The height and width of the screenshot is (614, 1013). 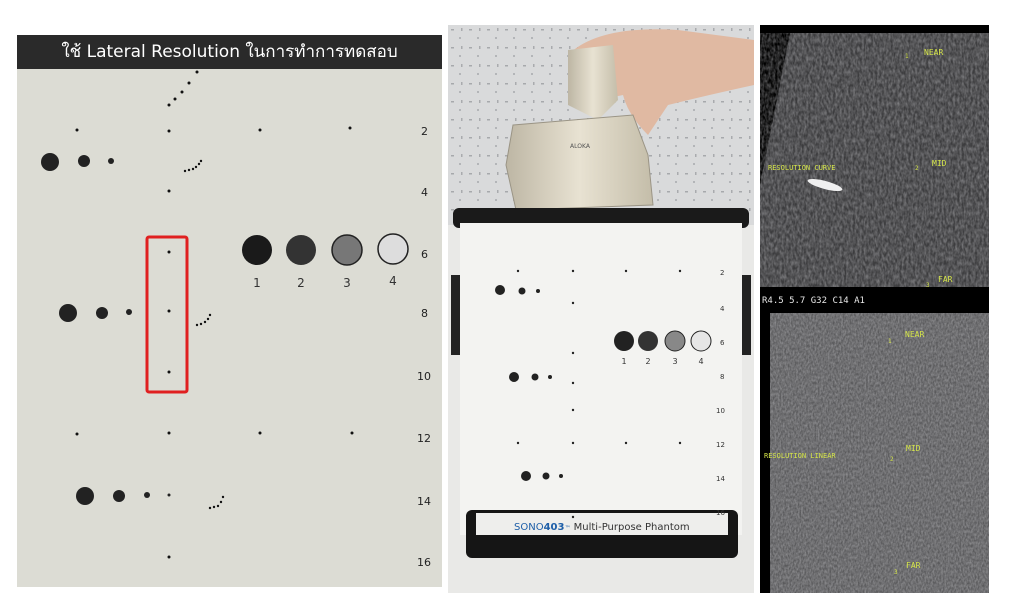 What do you see at coordinates (257, 283) in the screenshot?
I see `target-label-1: 1` at bounding box center [257, 283].